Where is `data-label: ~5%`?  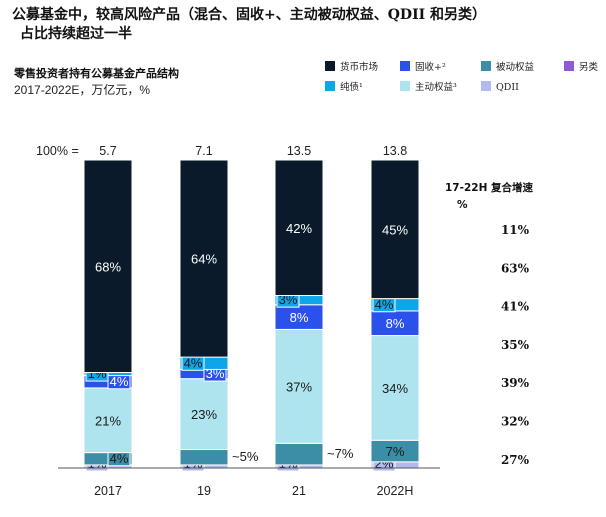 data-label: ~5% is located at coordinates (245, 456).